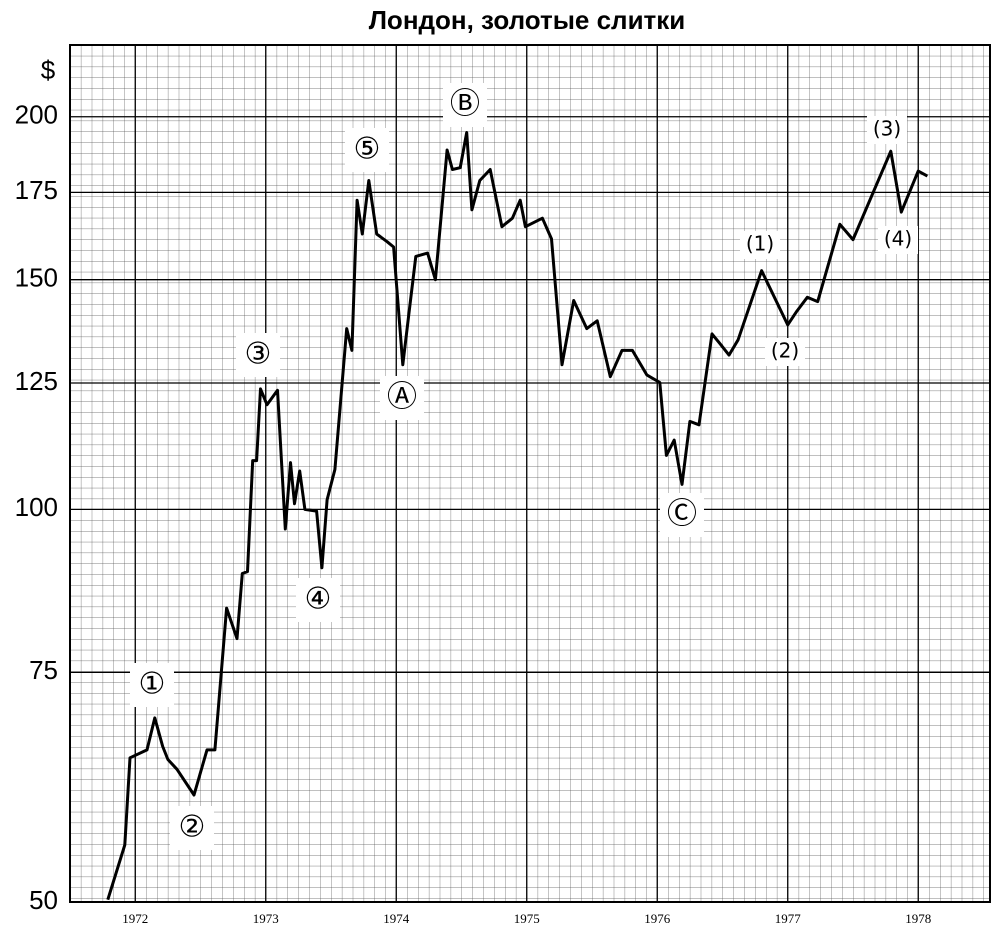  I want to click on x-tick-label: 1972, so click(135, 918).